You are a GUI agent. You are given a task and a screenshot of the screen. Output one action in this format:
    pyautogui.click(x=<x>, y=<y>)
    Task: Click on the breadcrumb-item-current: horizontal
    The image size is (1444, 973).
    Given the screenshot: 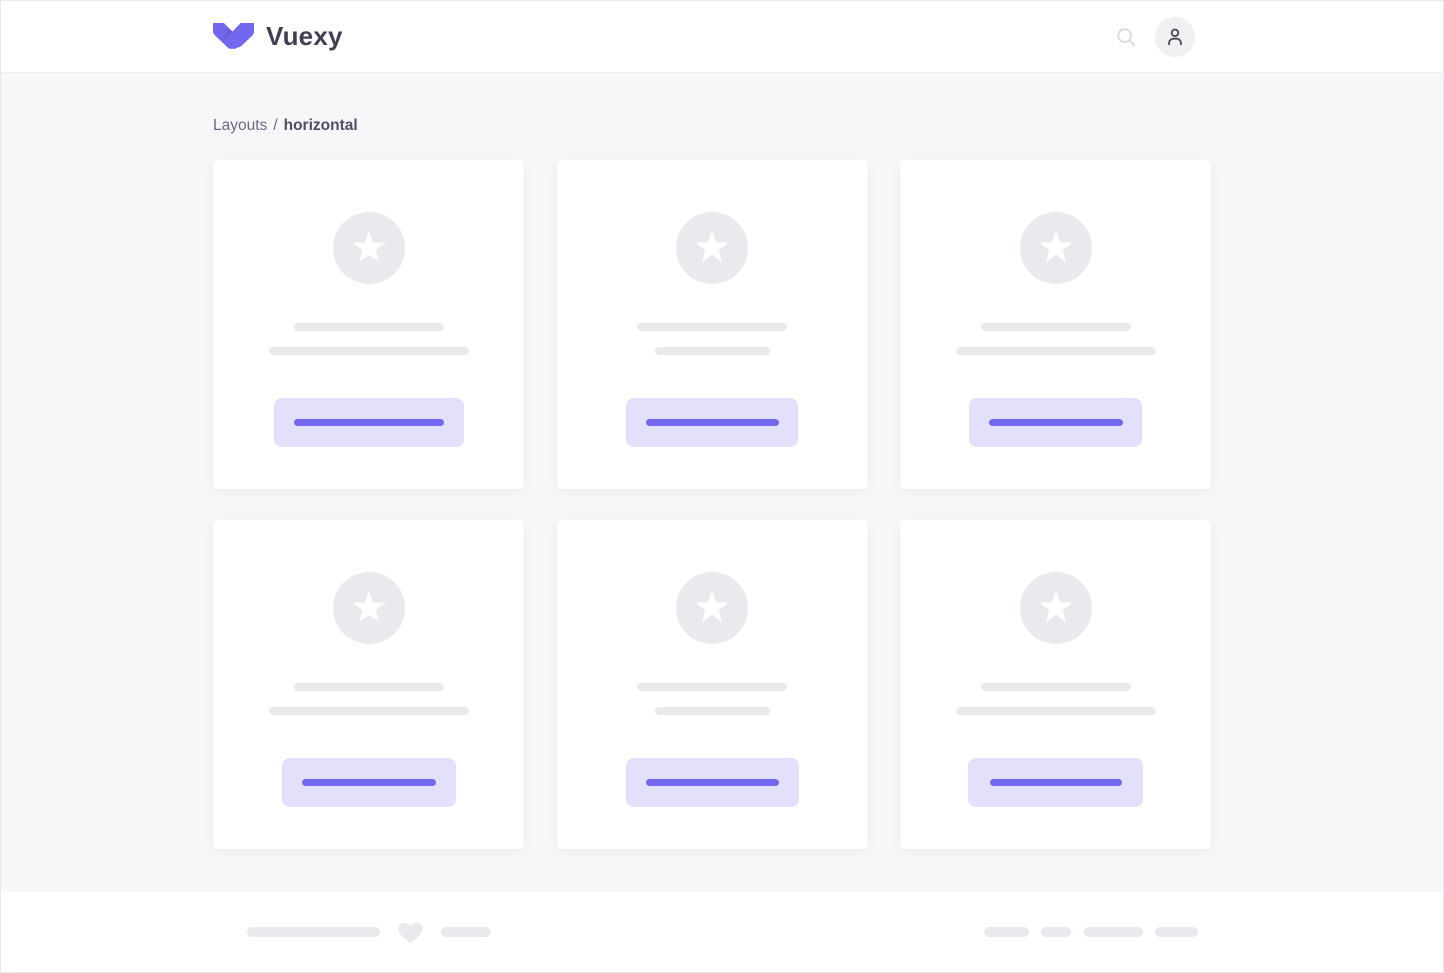 What is the action you would take?
    pyautogui.click(x=320, y=125)
    